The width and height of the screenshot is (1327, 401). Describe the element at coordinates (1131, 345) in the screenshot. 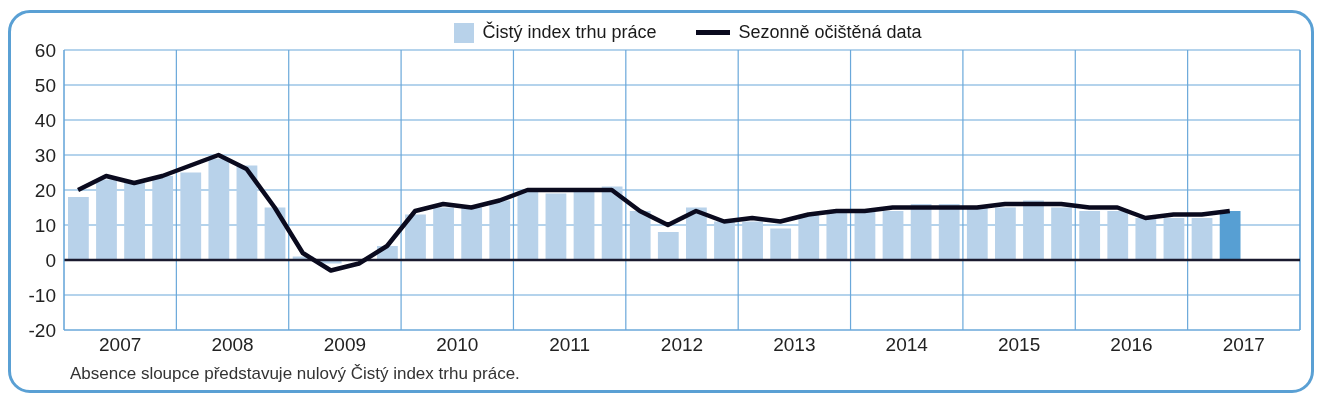

I see `x-tick-label: 2016` at that location.